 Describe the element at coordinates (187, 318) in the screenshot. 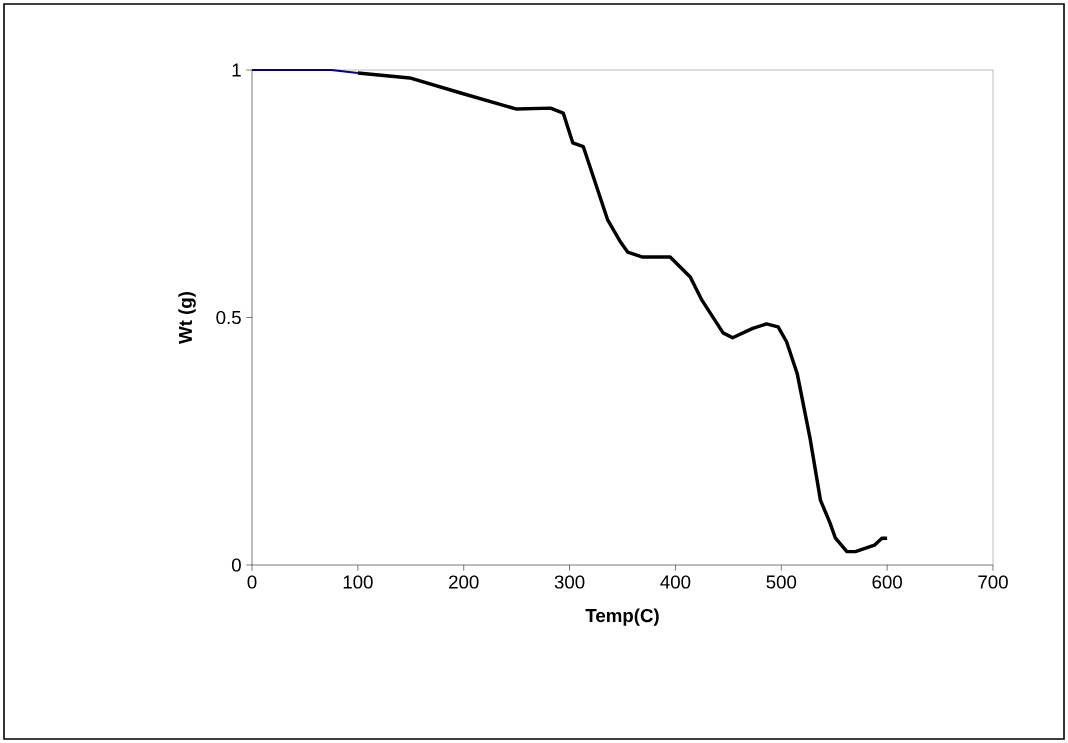

I see `y-axis-title: Wt (g)` at that location.